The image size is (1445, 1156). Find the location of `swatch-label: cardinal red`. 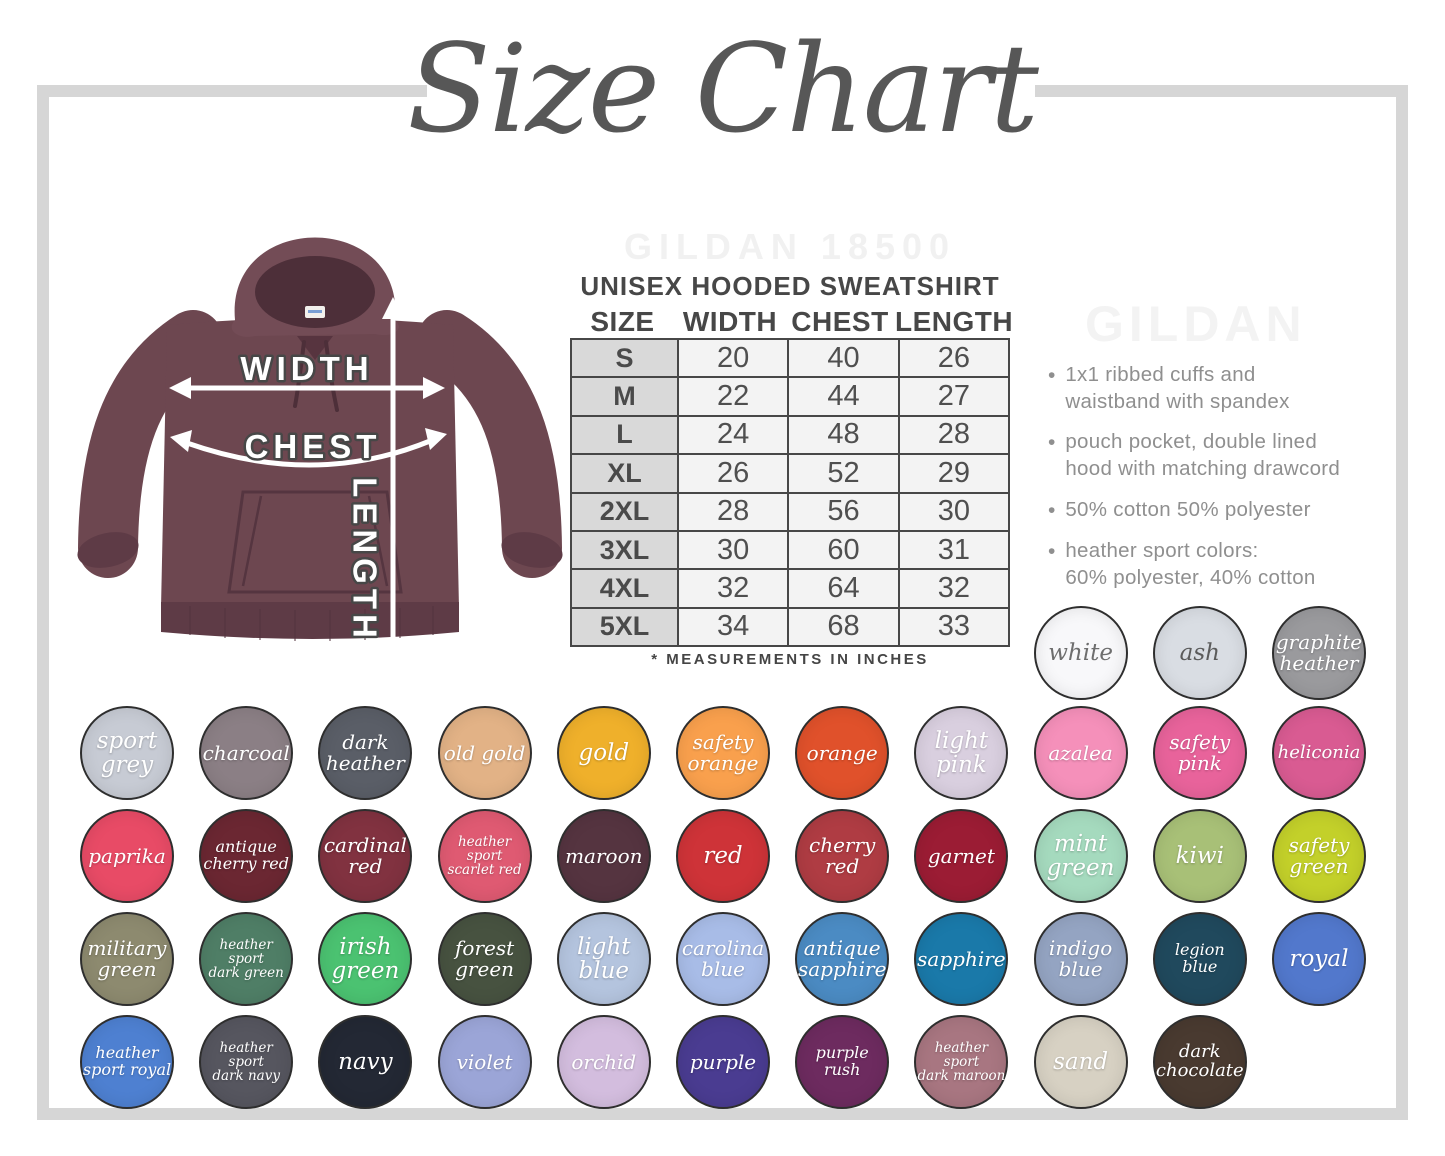

swatch-label: cardinal red is located at coordinates (365, 855).